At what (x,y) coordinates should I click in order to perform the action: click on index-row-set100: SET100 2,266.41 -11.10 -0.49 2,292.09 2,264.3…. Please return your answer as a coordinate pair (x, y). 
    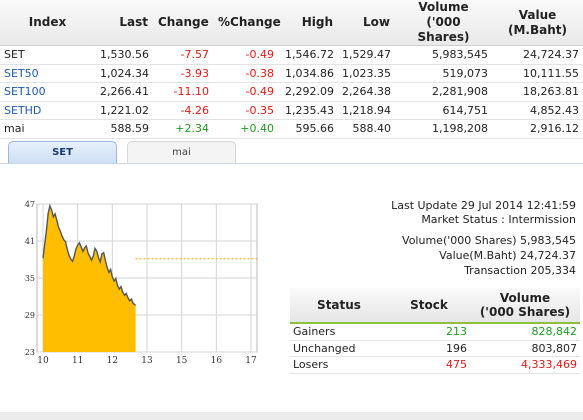
    Looking at the image, I should click on (291, 92).